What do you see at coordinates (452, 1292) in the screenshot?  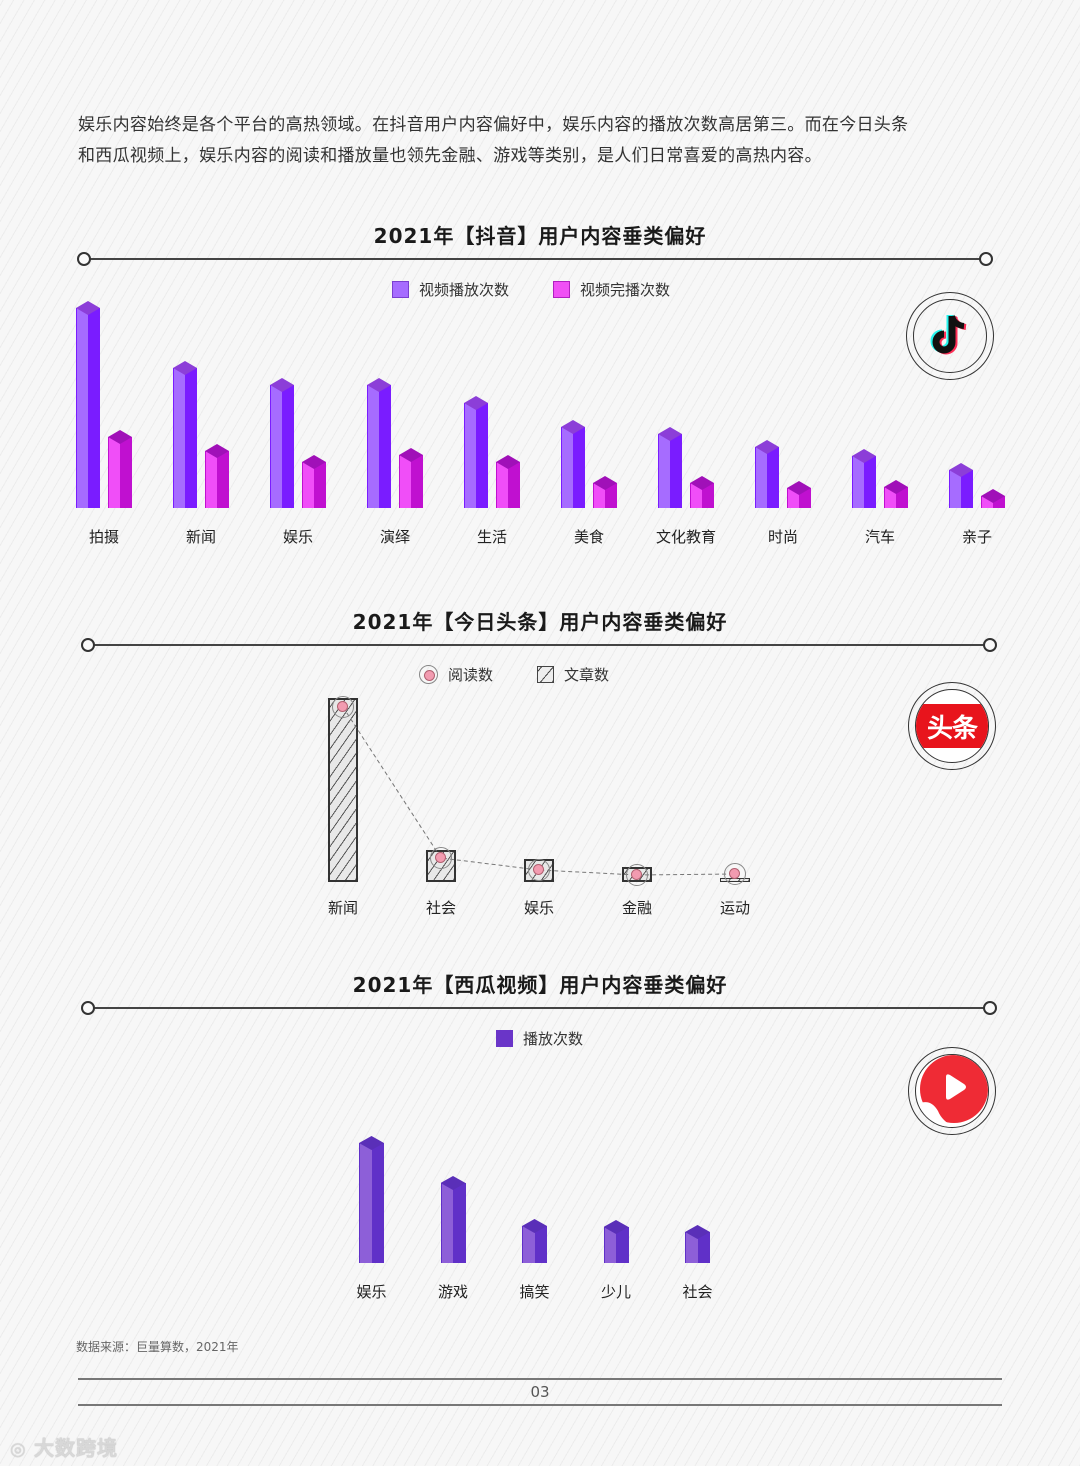 I see `x-axis-label: 游戏` at bounding box center [452, 1292].